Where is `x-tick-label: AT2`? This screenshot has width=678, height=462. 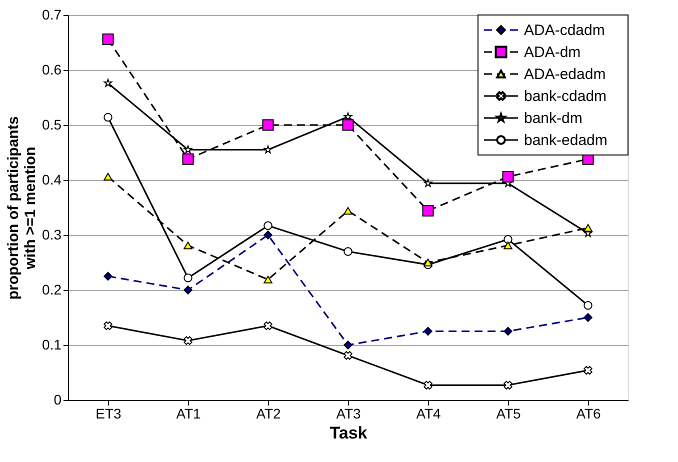 x-tick-label: AT2 is located at coordinates (269, 414).